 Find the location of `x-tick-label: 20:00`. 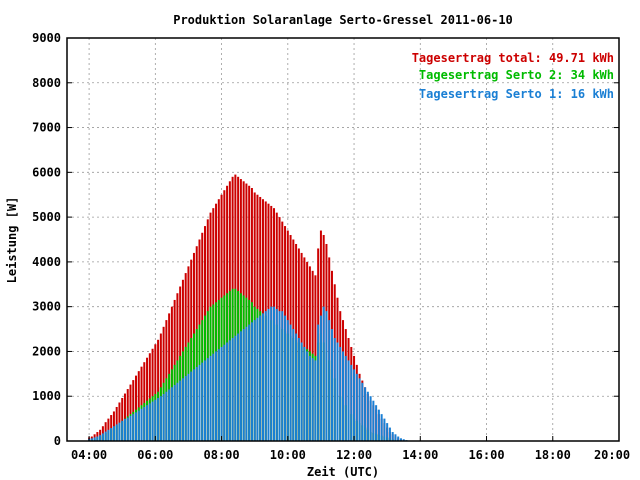

x-tick-label: 20:00 is located at coordinates (612, 455).